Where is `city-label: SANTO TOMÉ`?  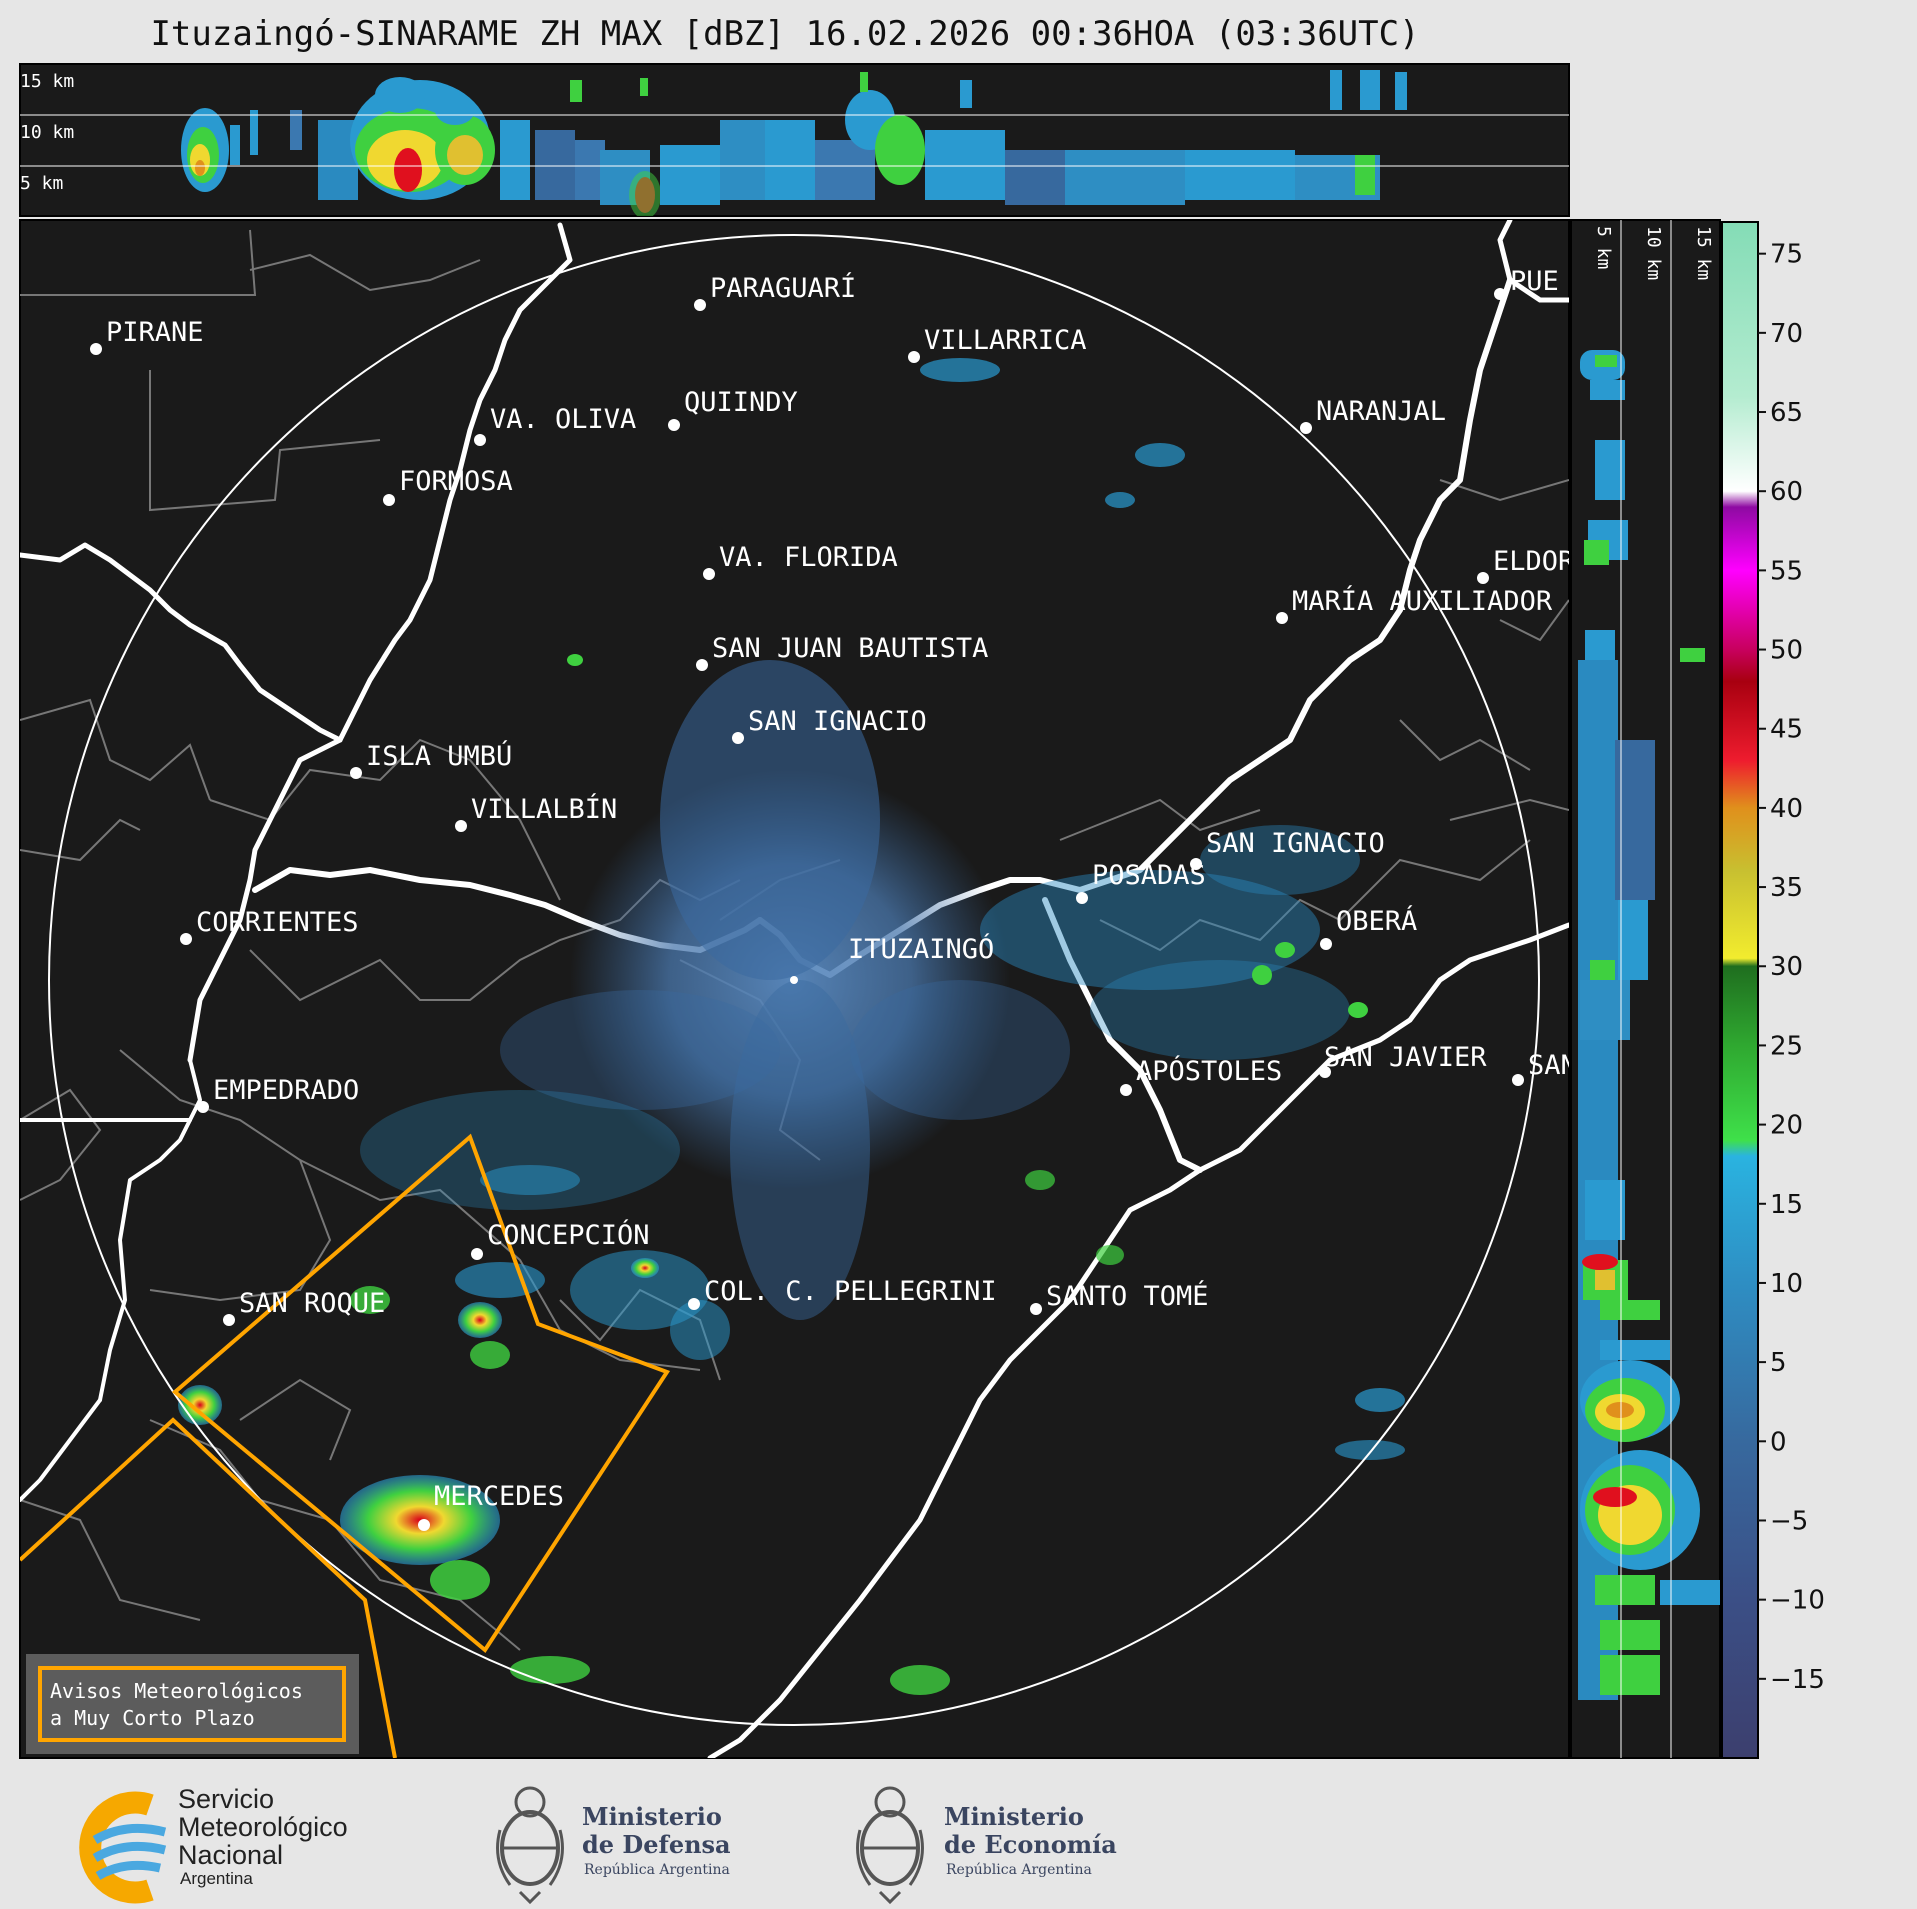 city-label: SANTO TOMÉ is located at coordinates (1127, 1296).